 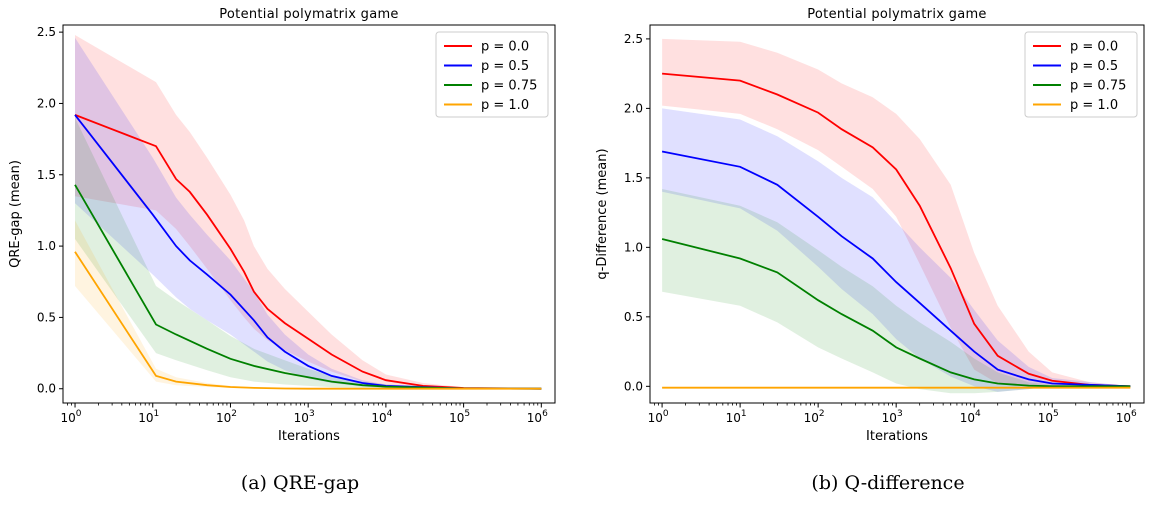 I want to click on y-axis-label: q-Difference (mean), so click(x=602, y=213).